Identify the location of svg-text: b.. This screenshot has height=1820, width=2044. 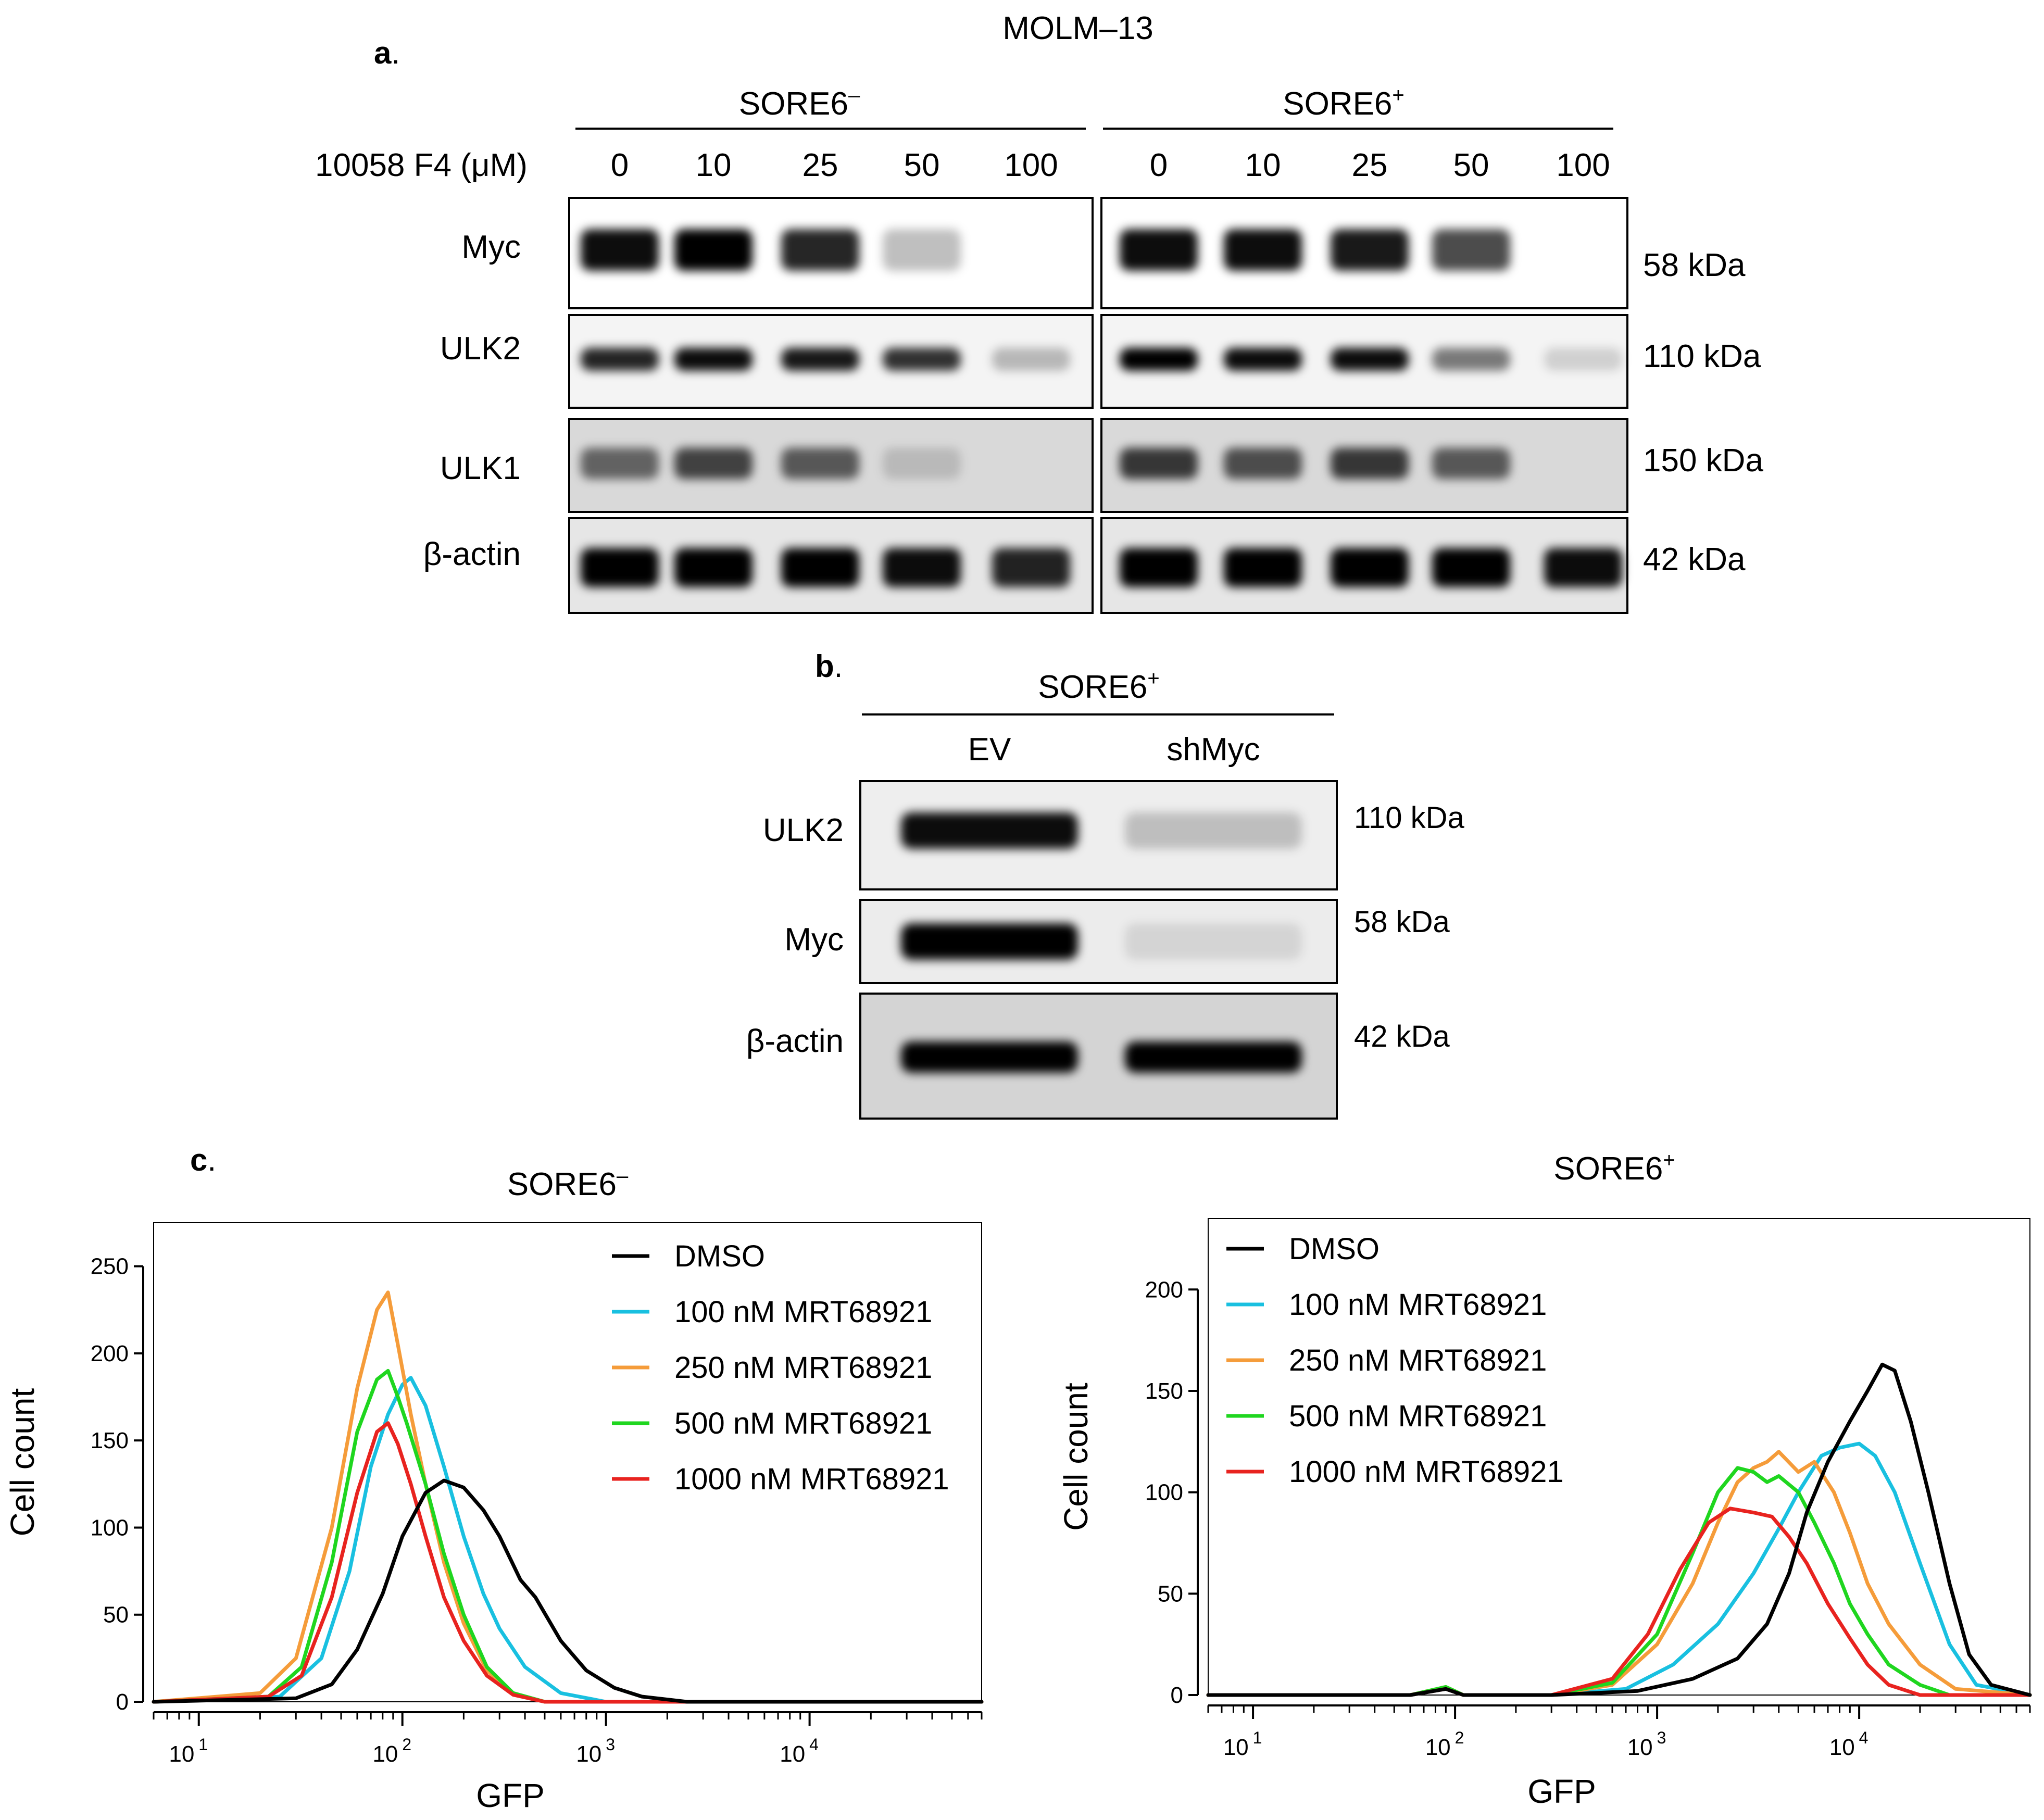
(829, 667).